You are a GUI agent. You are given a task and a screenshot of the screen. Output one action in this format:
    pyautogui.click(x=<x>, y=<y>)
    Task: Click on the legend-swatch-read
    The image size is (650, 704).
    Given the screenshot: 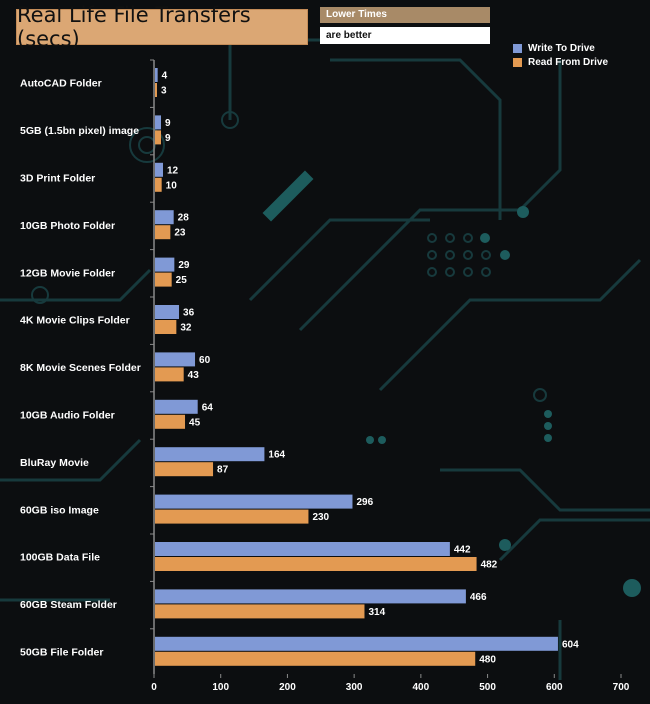 What is the action you would take?
    pyautogui.click(x=517, y=62)
    